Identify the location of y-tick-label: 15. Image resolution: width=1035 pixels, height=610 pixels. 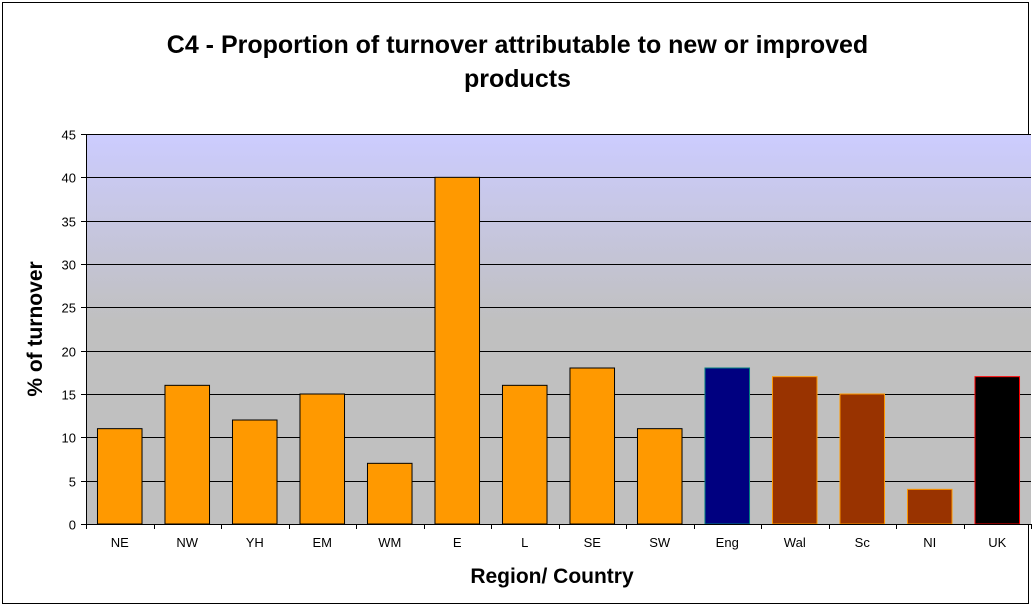
(69, 395).